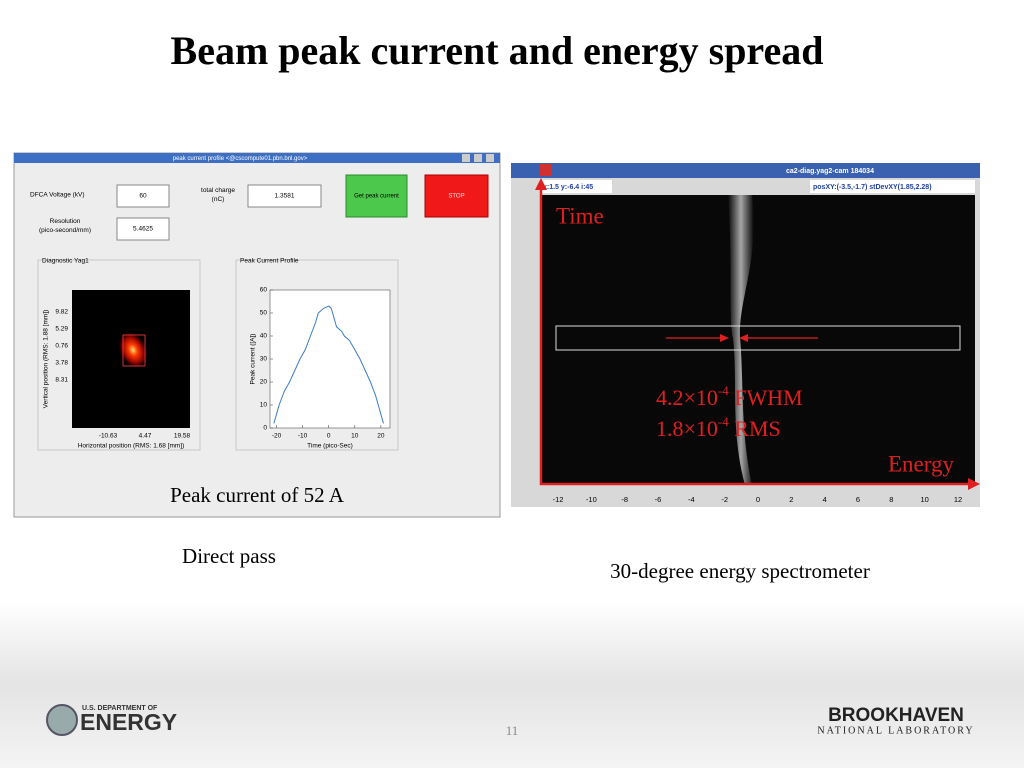 The height and width of the screenshot is (768, 1024). I want to click on x-axis-label: Horizontal position (RMS: 1.68 [mm]), so click(131, 446).